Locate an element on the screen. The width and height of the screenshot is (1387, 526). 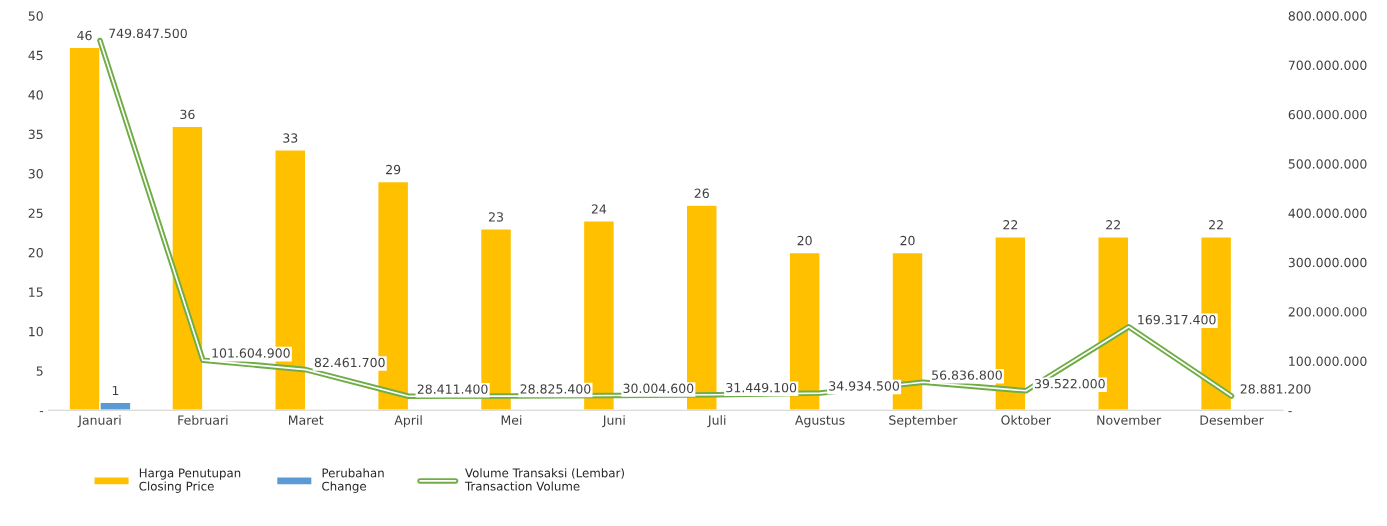
y-tick-label: 10 is located at coordinates (36, 331).